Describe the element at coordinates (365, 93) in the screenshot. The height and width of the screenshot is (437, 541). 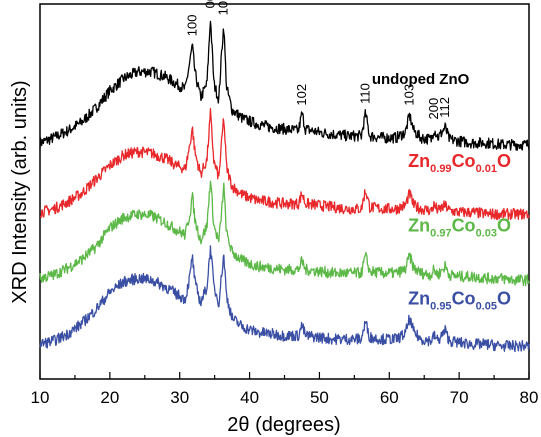
I see `peak-label: 110` at that location.